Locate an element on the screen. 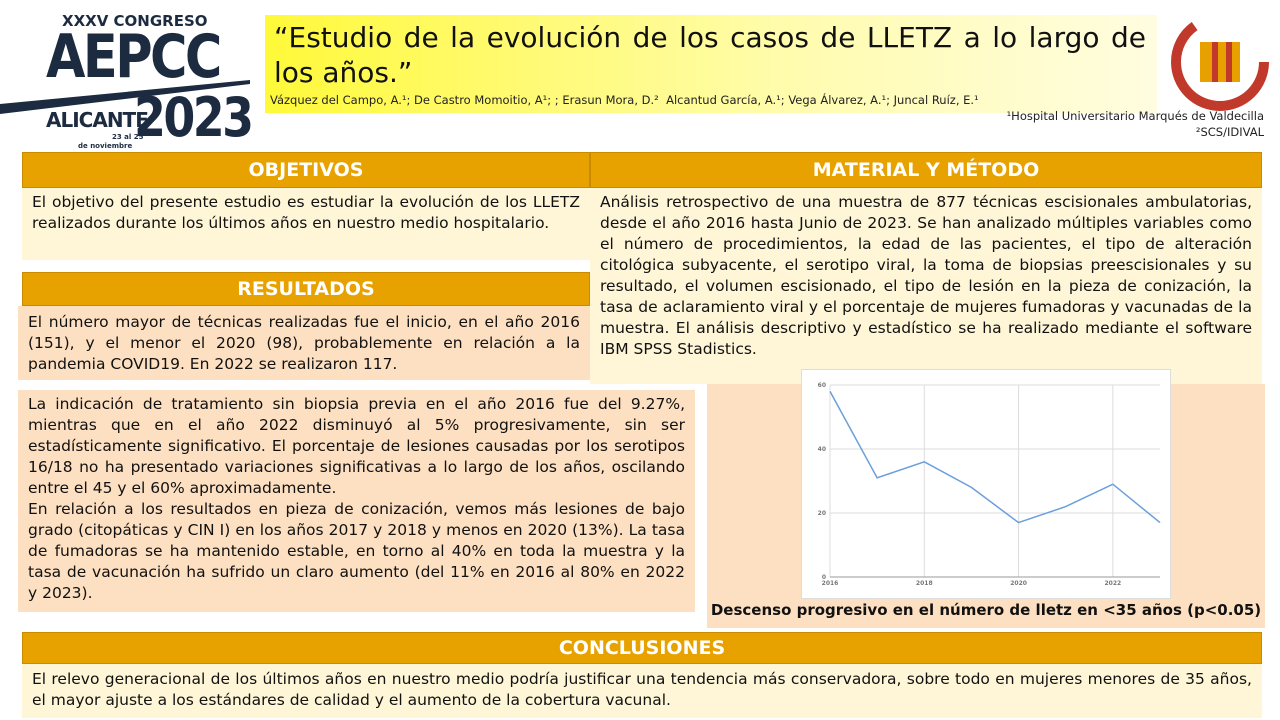  section-heading: MATERIAL Y MÉTODO is located at coordinates (926, 170).